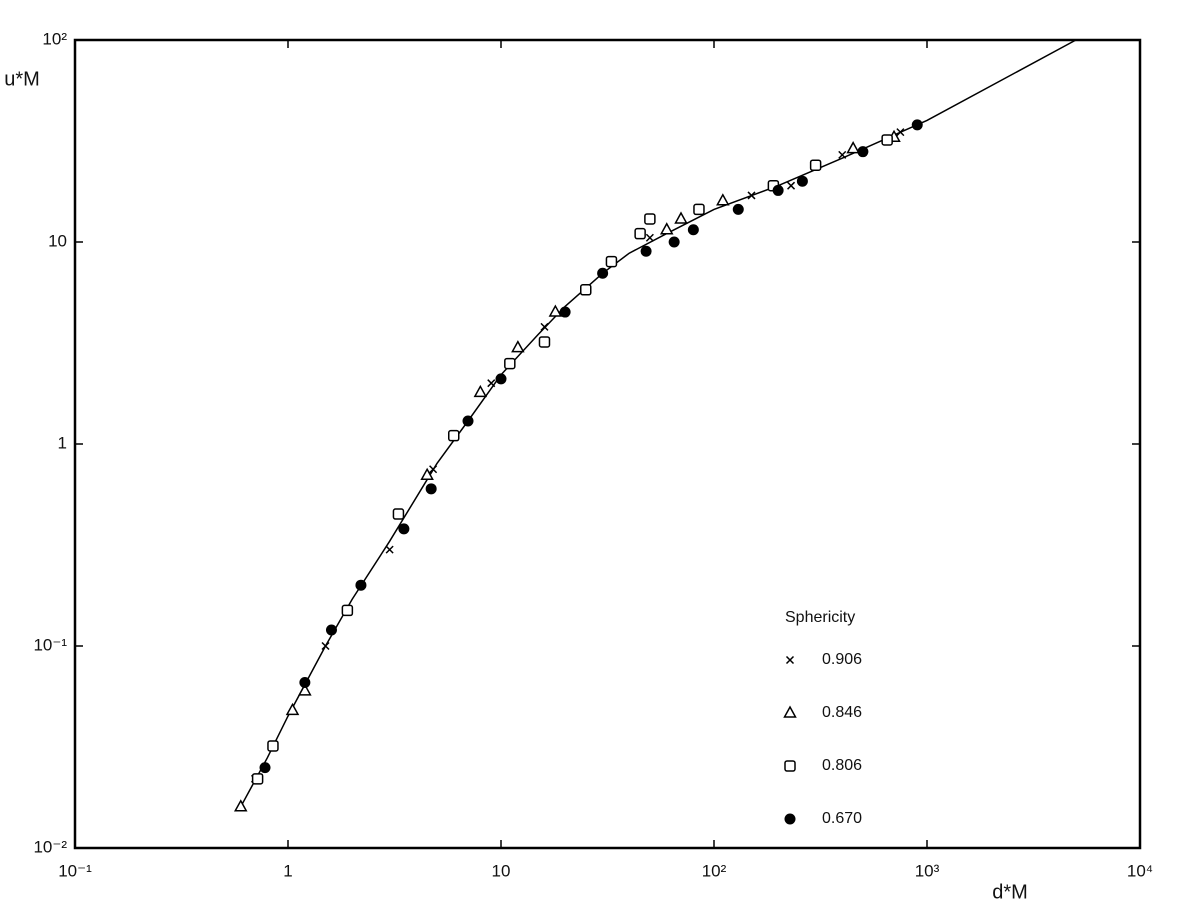 This screenshot has height=915, width=1178. Describe the element at coordinates (842, 712) in the screenshot. I see `legend-label: 0.846` at that location.